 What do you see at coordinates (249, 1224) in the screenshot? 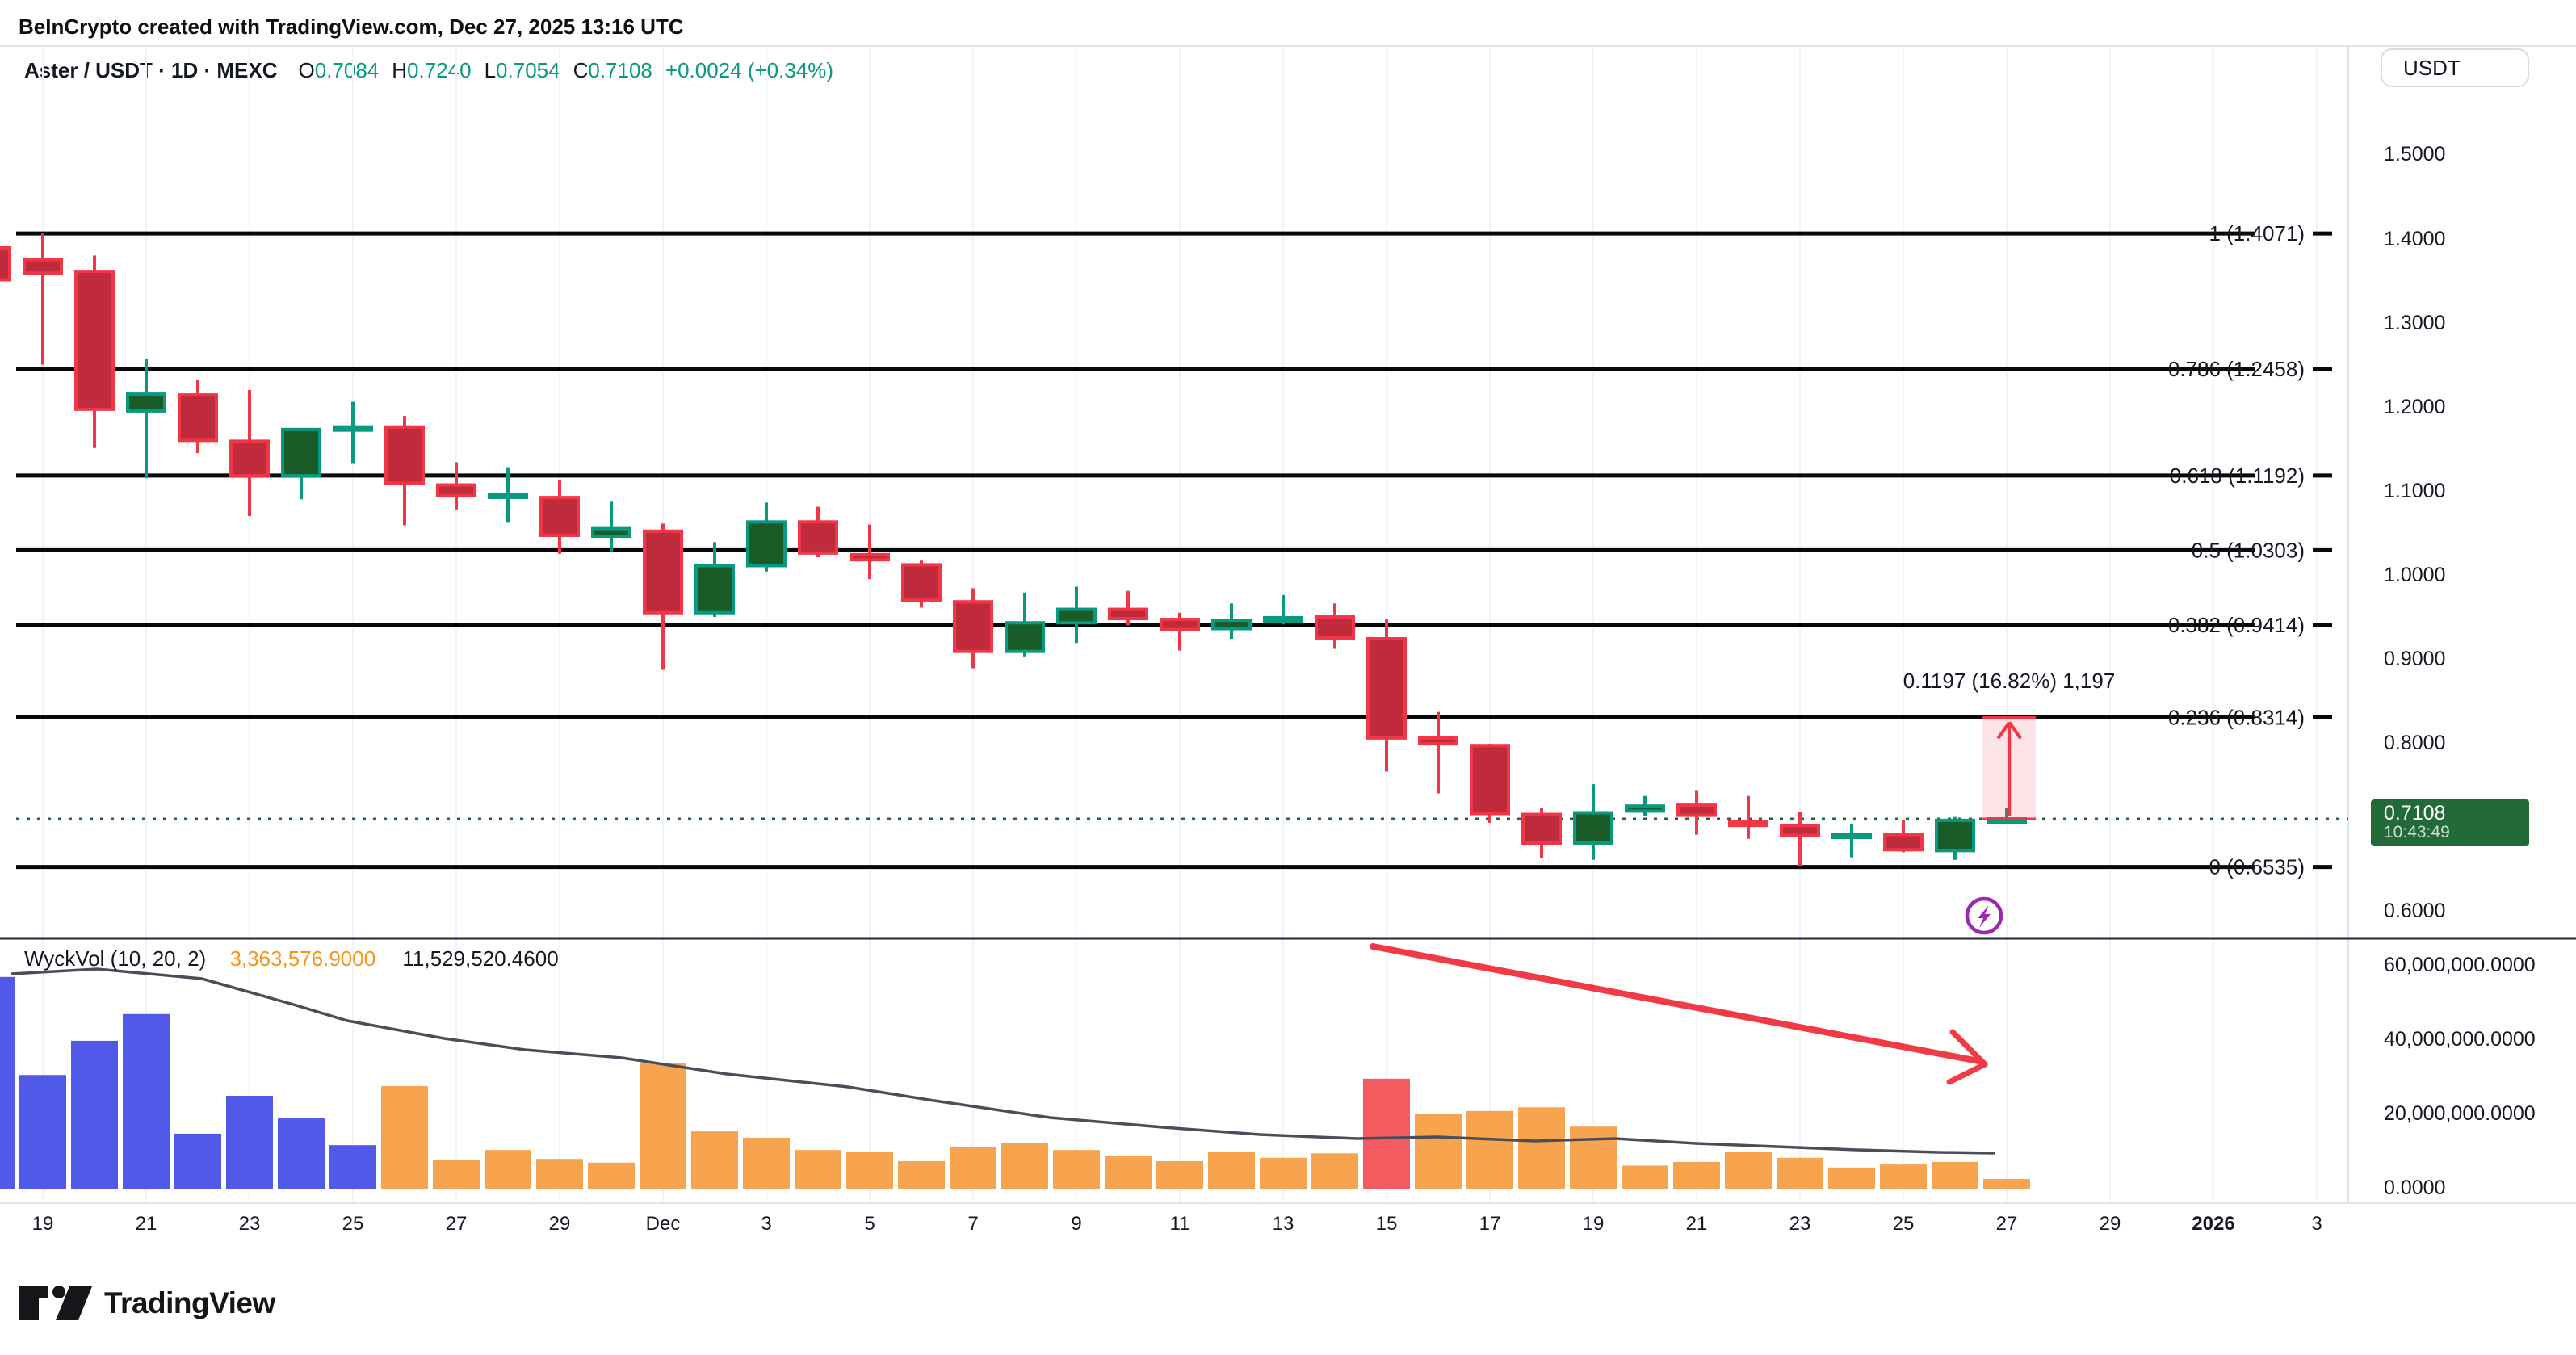
I see `time-tick-label: 23` at bounding box center [249, 1224].